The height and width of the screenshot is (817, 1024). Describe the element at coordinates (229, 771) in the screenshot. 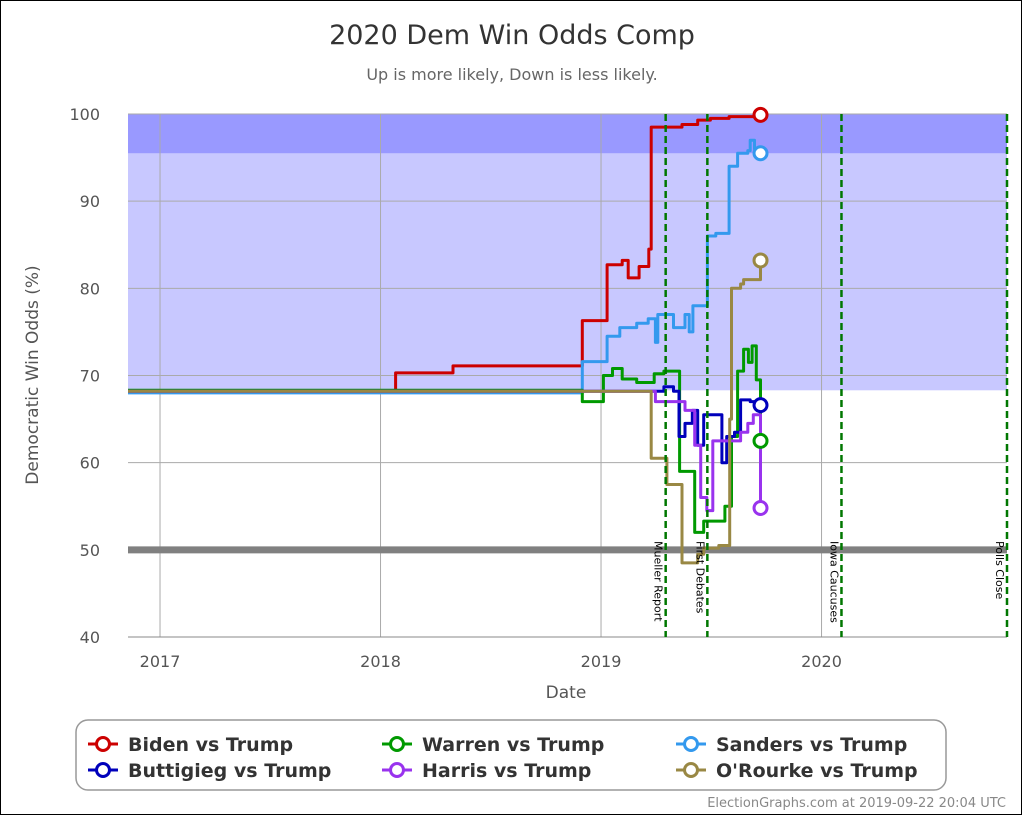

I see `legend-label-3: Buttigieg vs Trump` at that location.